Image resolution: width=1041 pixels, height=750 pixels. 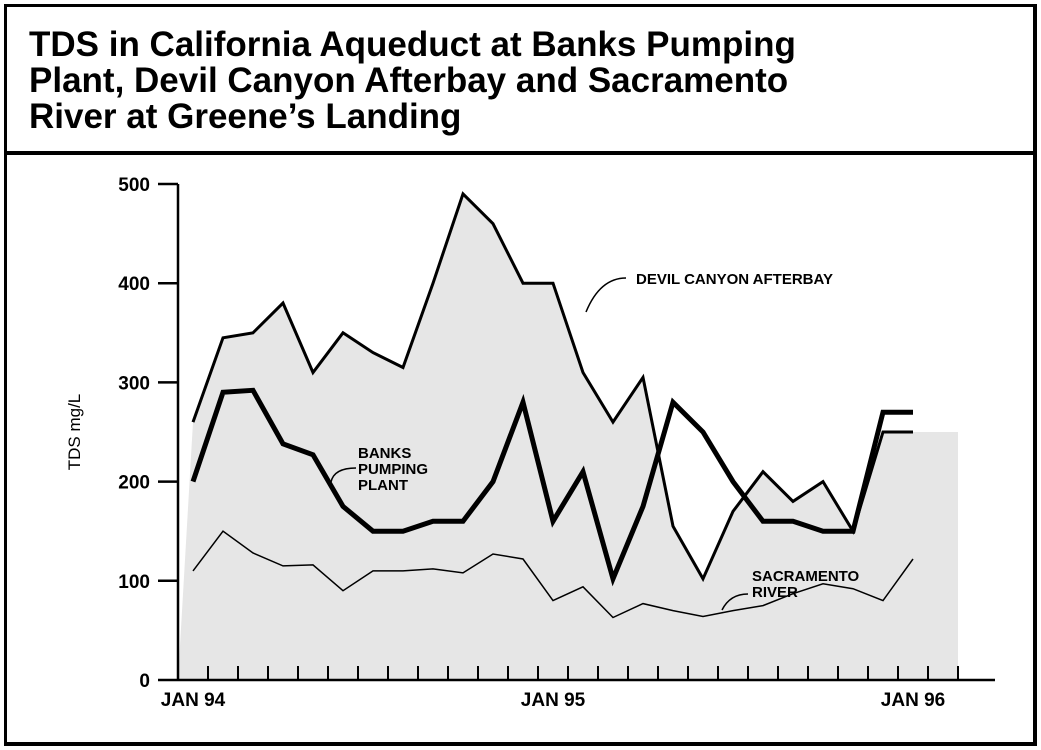 What do you see at coordinates (734, 279) in the screenshot?
I see `series-label: DEVIL CANYON AFTERBAY` at bounding box center [734, 279].